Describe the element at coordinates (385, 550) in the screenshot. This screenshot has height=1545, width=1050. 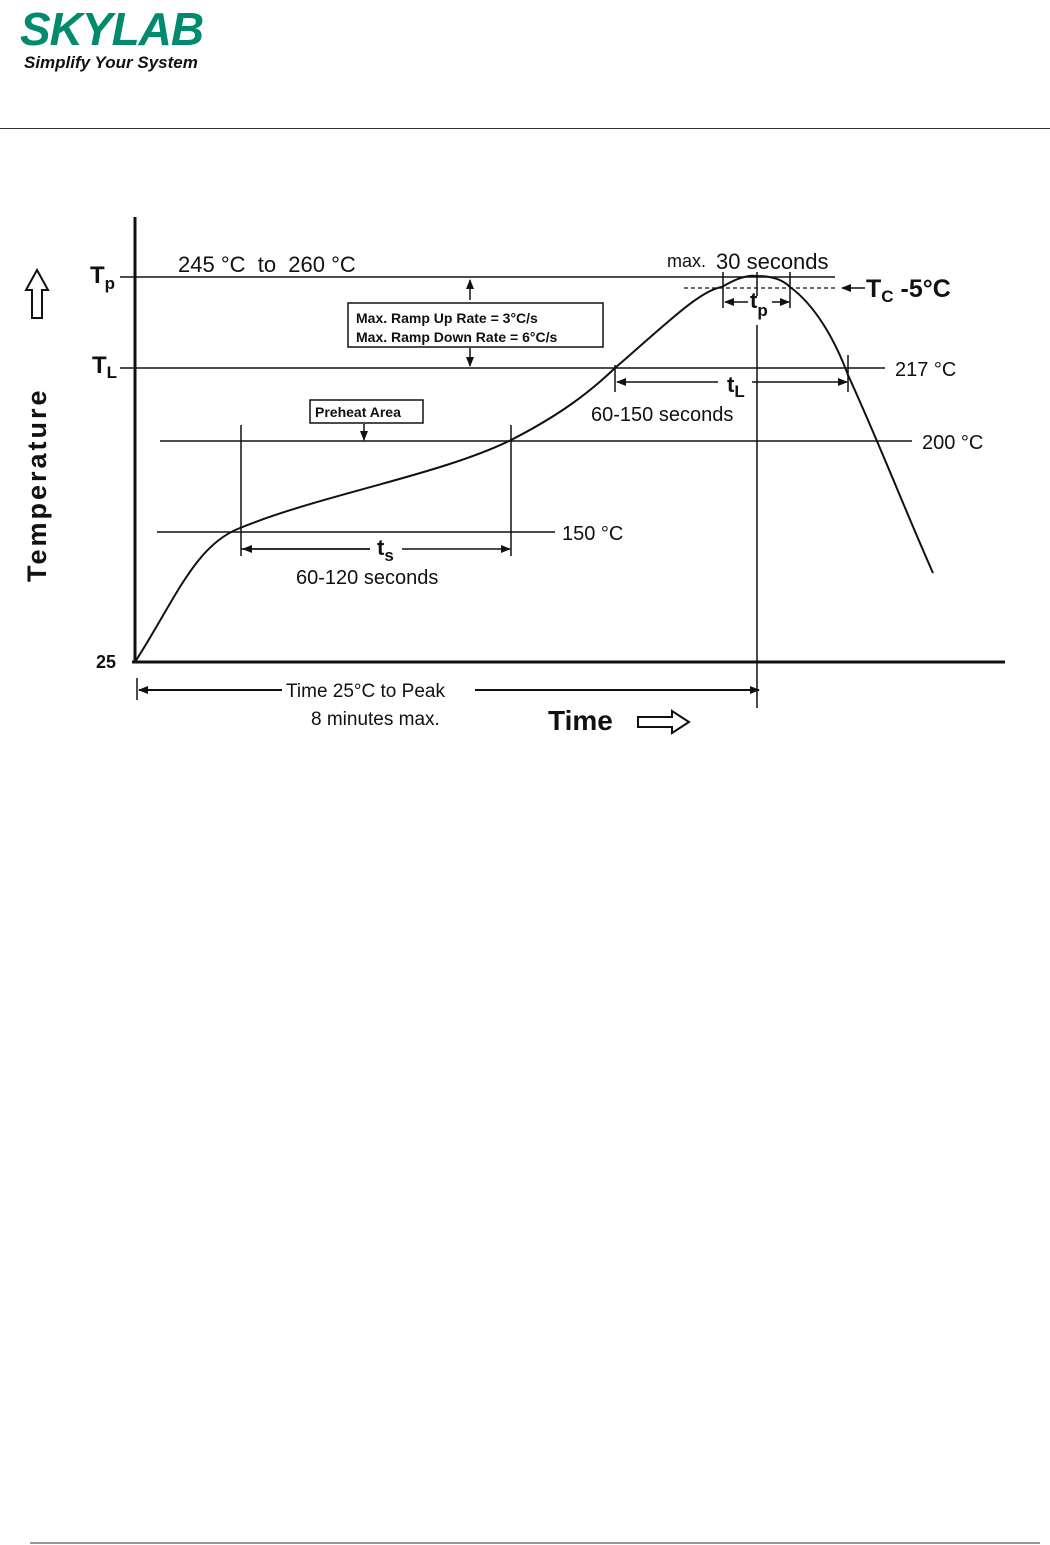
I see `ts-interval-label: ts` at that location.